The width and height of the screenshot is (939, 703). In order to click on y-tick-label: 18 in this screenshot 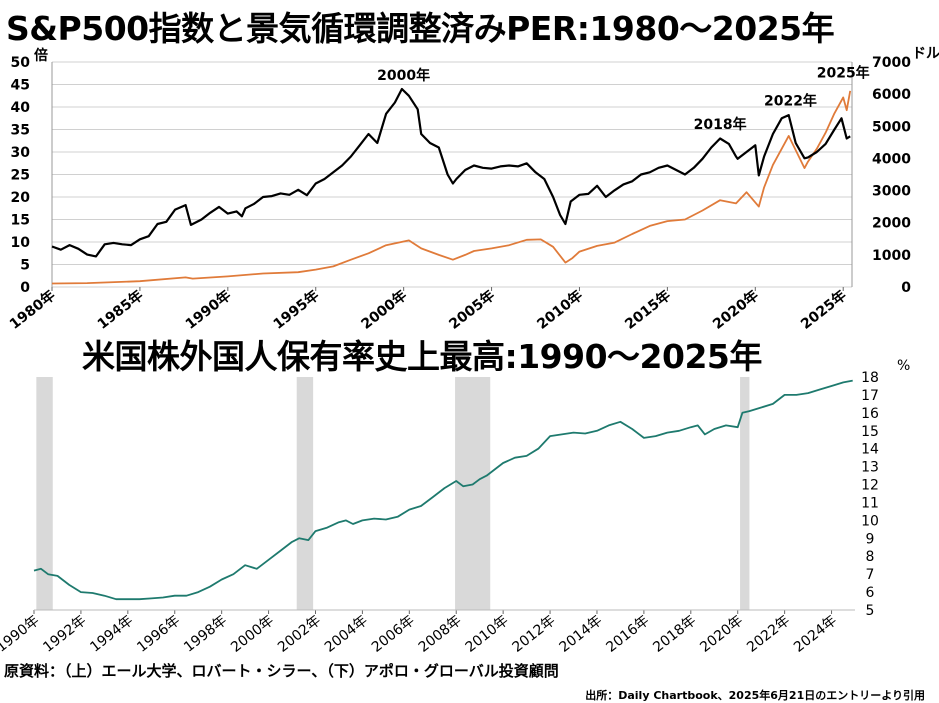, I will do `click(870, 378)`.